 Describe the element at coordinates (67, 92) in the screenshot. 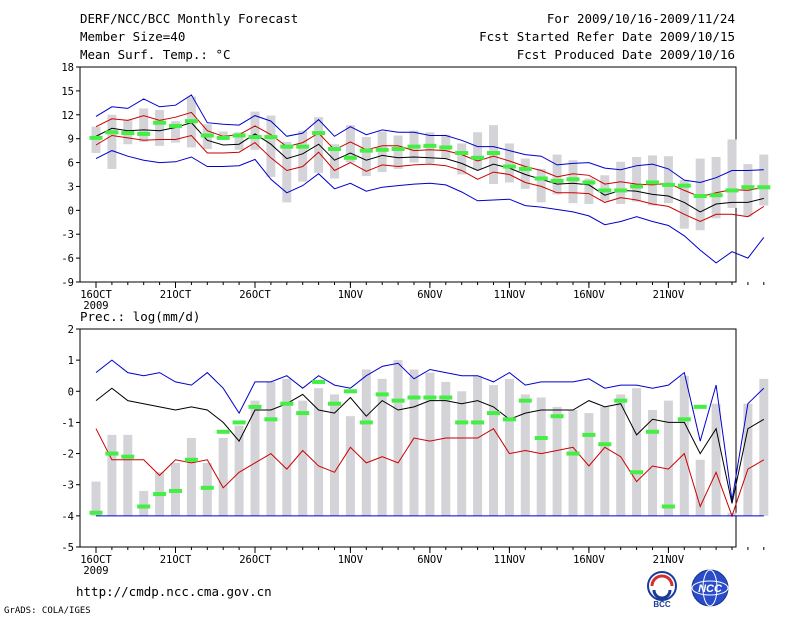

I see `y-tick-label: 15` at that location.